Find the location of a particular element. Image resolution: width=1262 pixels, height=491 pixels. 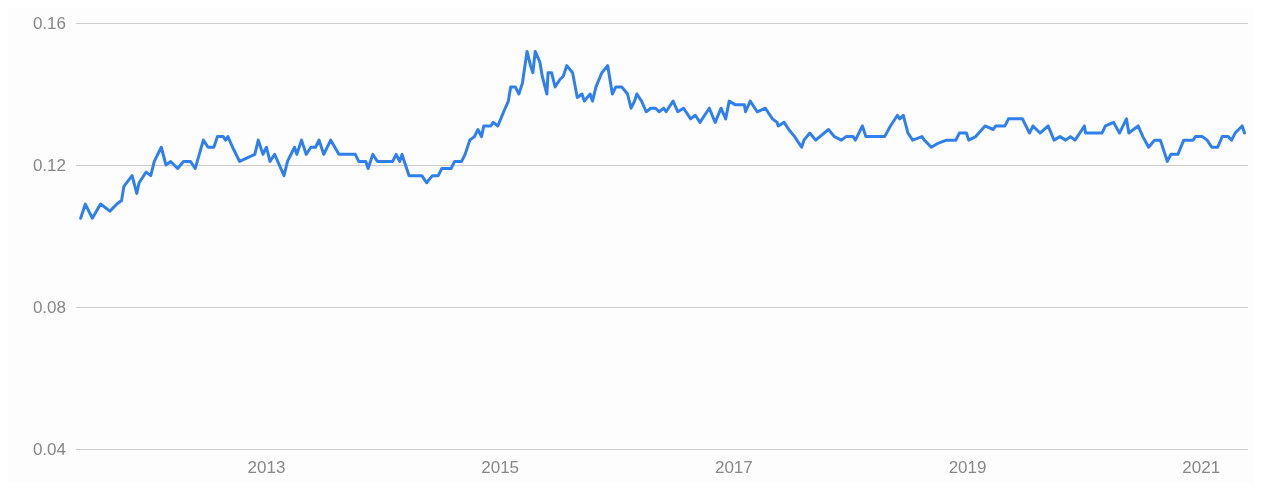

y-tick-label: 0.04 is located at coordinates (49, 449).